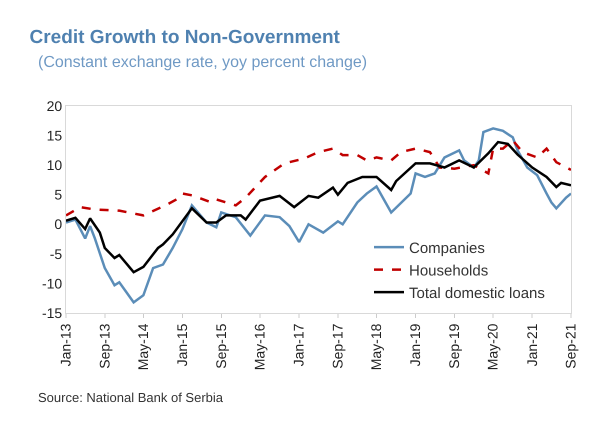 Image resolution: width=591 pixels, height=425 pixels. What do you see at coordinates (570, 346) in the screenshot?
I see `x-tick-label: Sep-21` at bounding box center [570, 346].